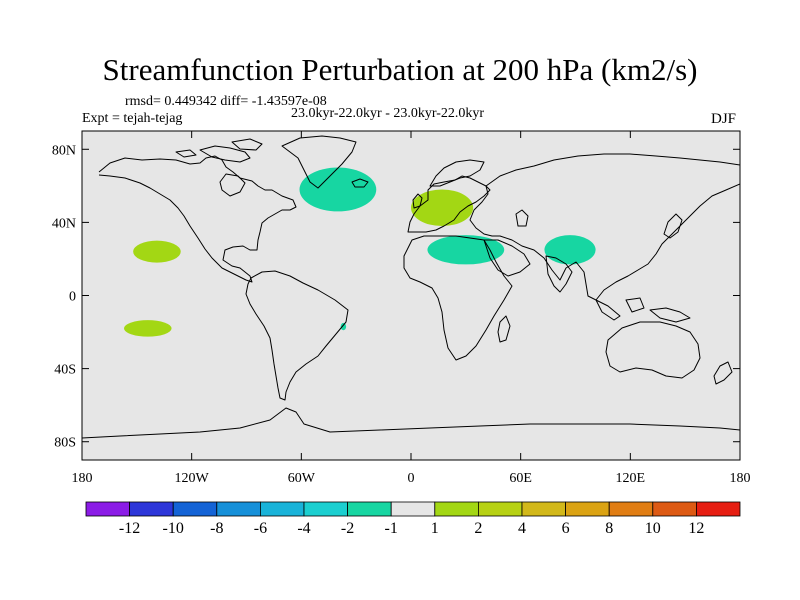 The width and height of the screenshot is (800, 600). I want to click on colorbar-label: -8, so click(216, 528).